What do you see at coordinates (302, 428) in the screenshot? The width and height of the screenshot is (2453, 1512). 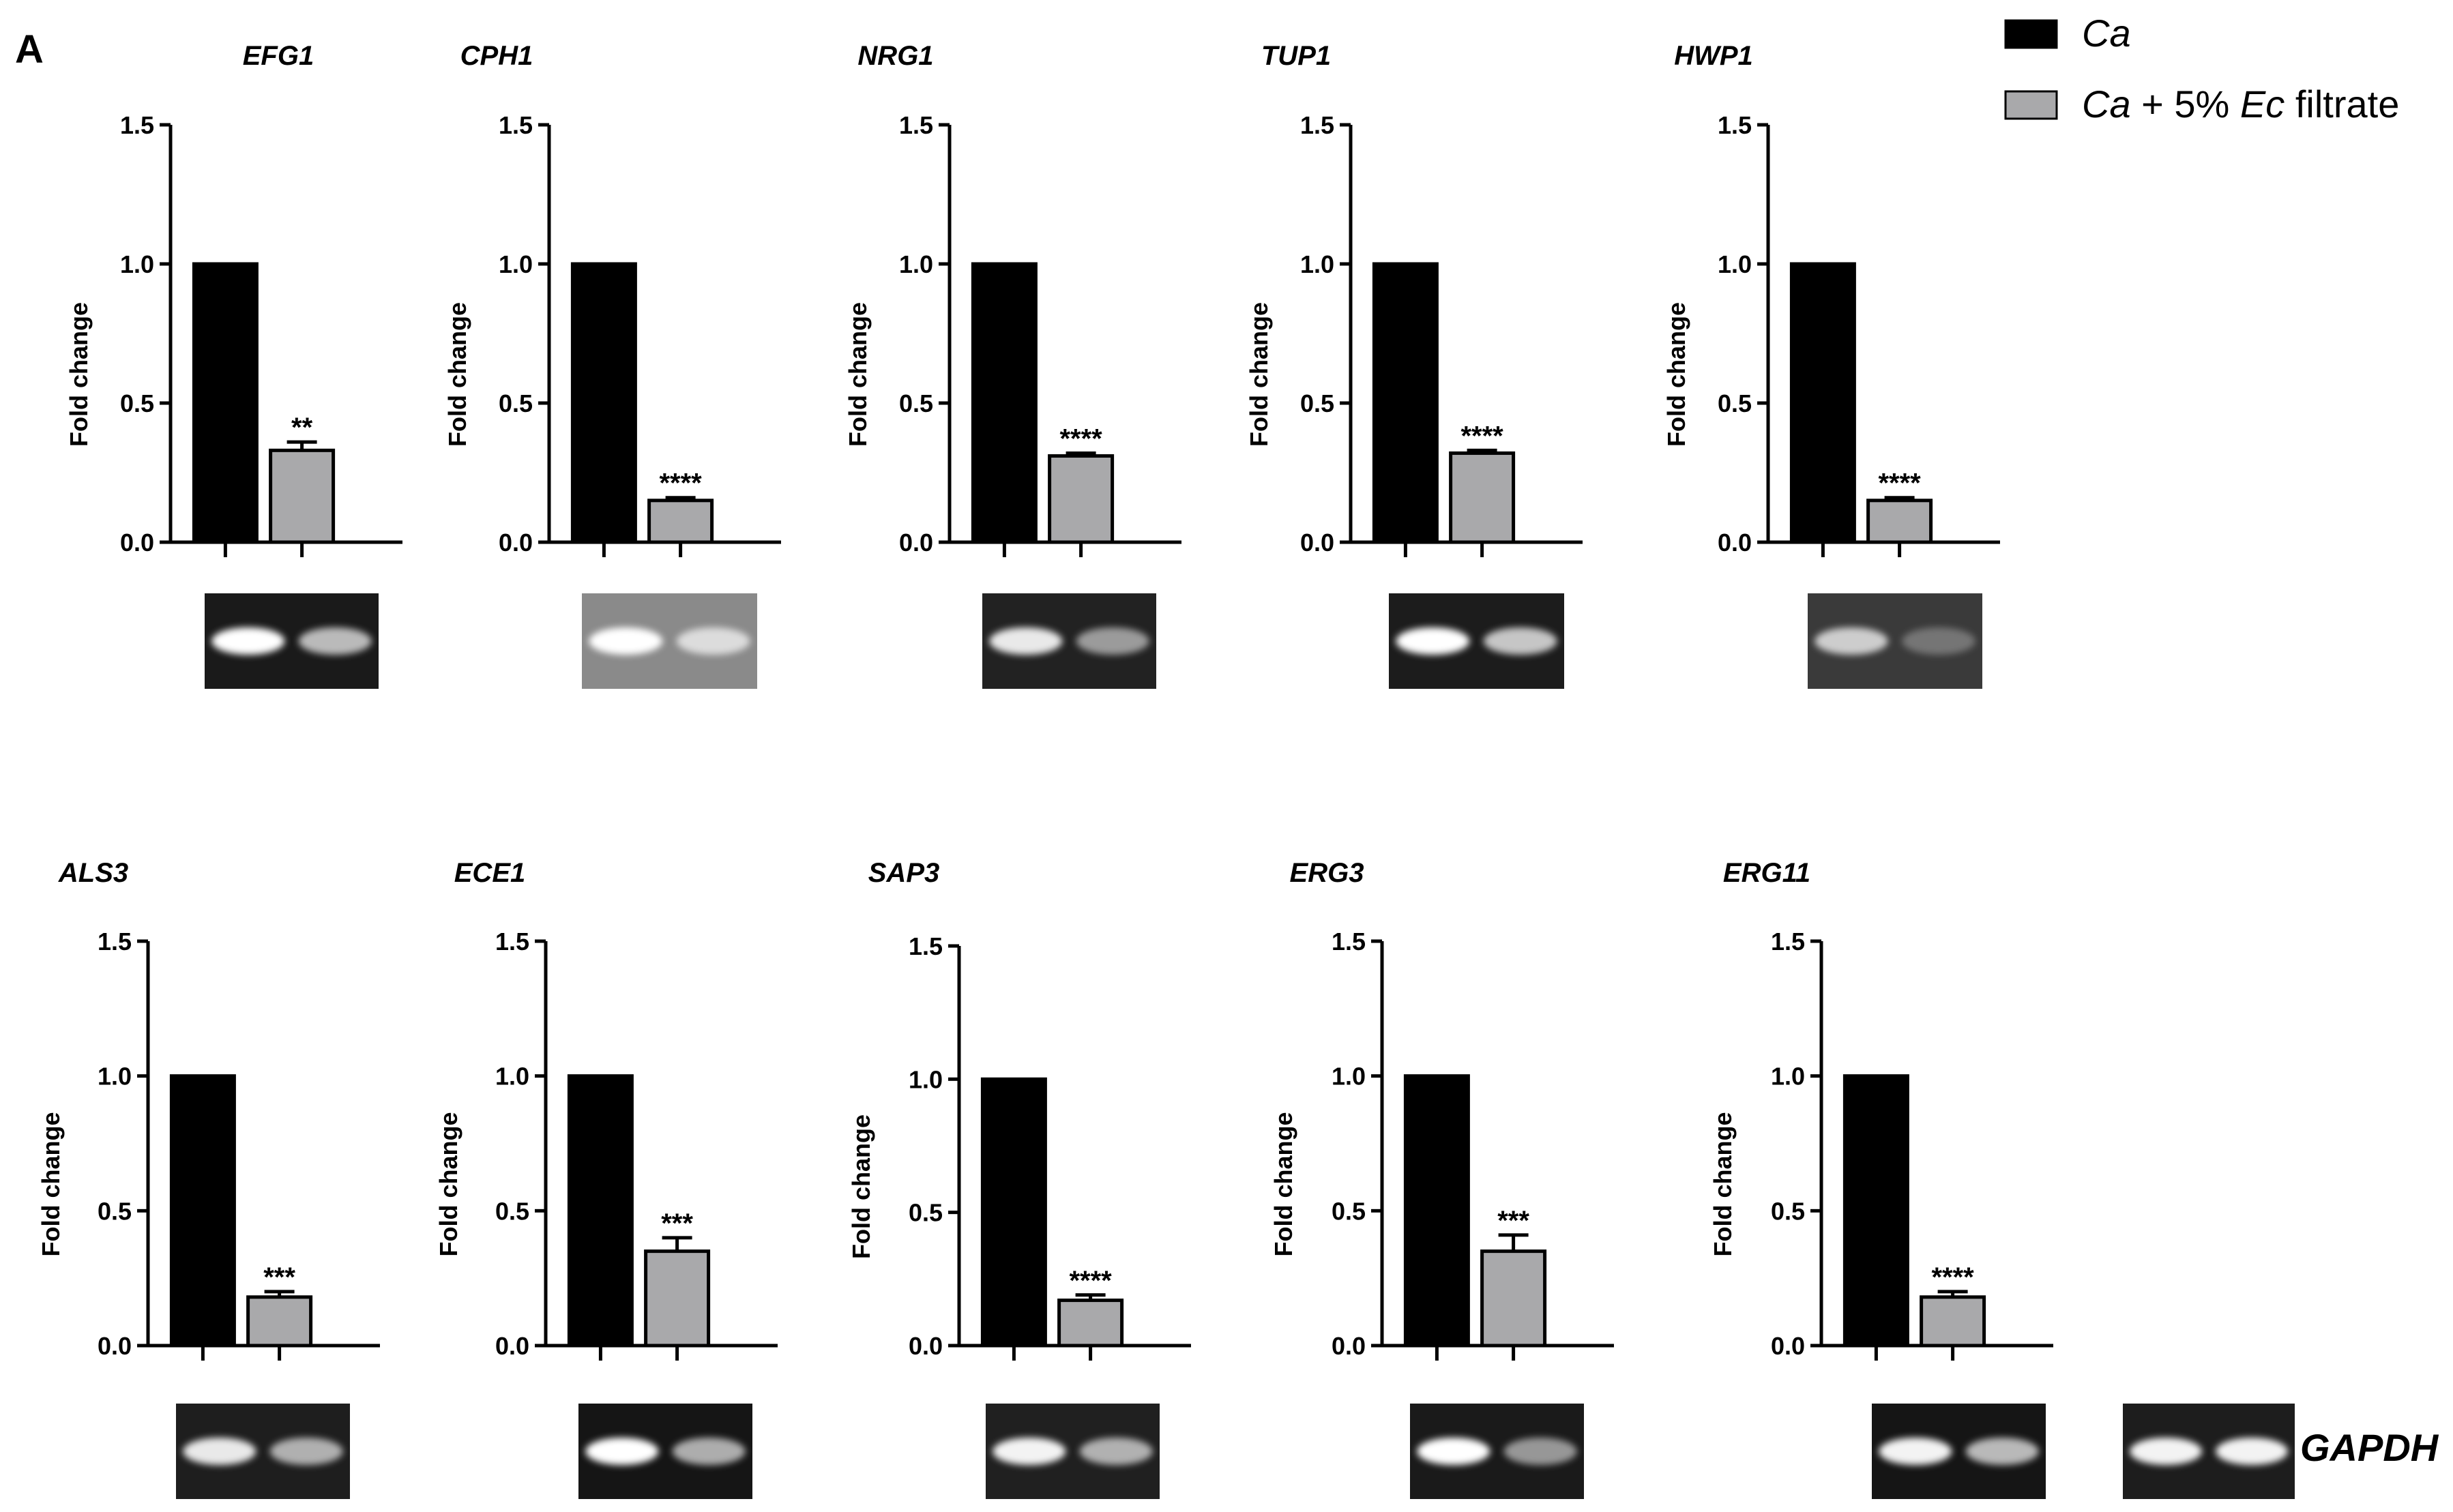 I see `significance-label: **` at bounding box center [302, 428].